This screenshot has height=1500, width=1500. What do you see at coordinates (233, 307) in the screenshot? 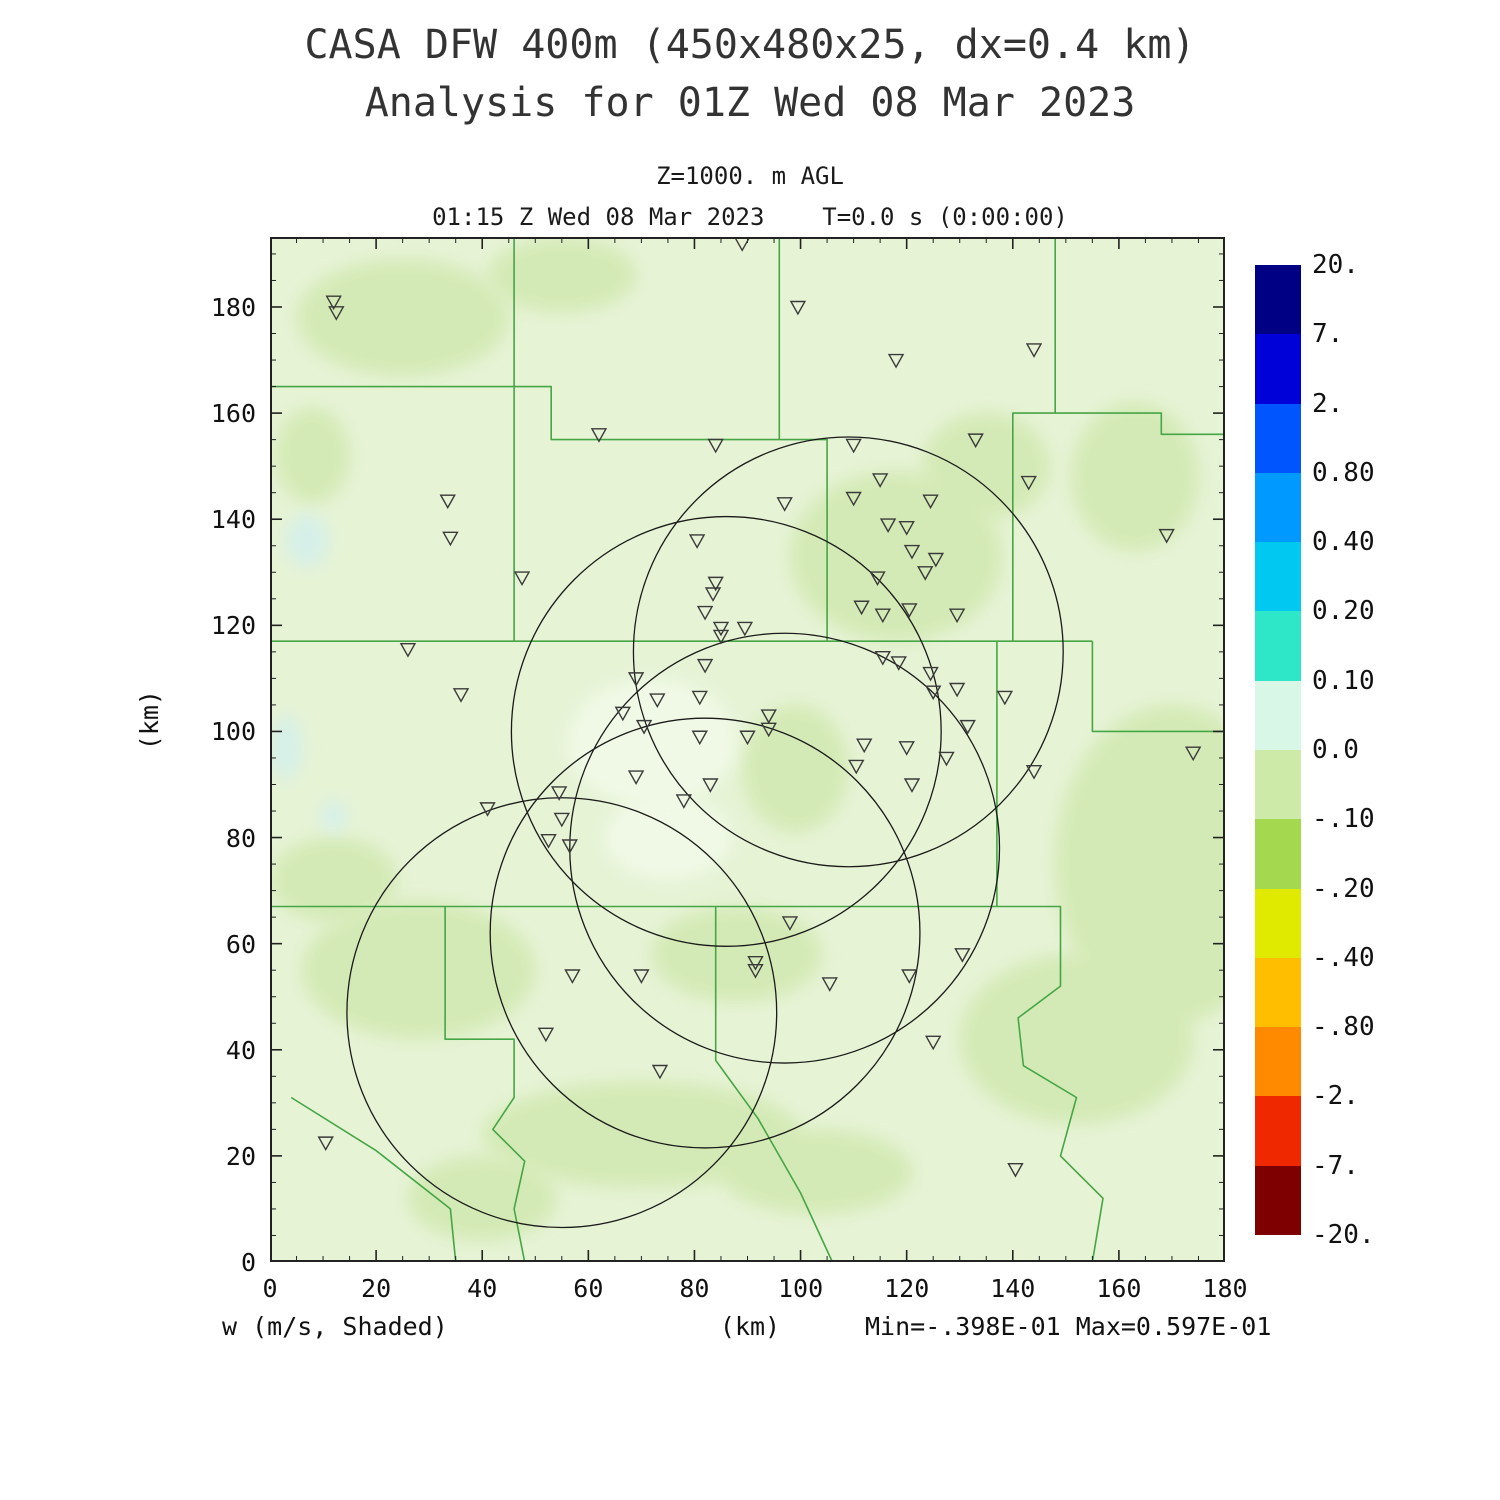
I see `y-tick-label: 180` at bounding box center [233, 307].